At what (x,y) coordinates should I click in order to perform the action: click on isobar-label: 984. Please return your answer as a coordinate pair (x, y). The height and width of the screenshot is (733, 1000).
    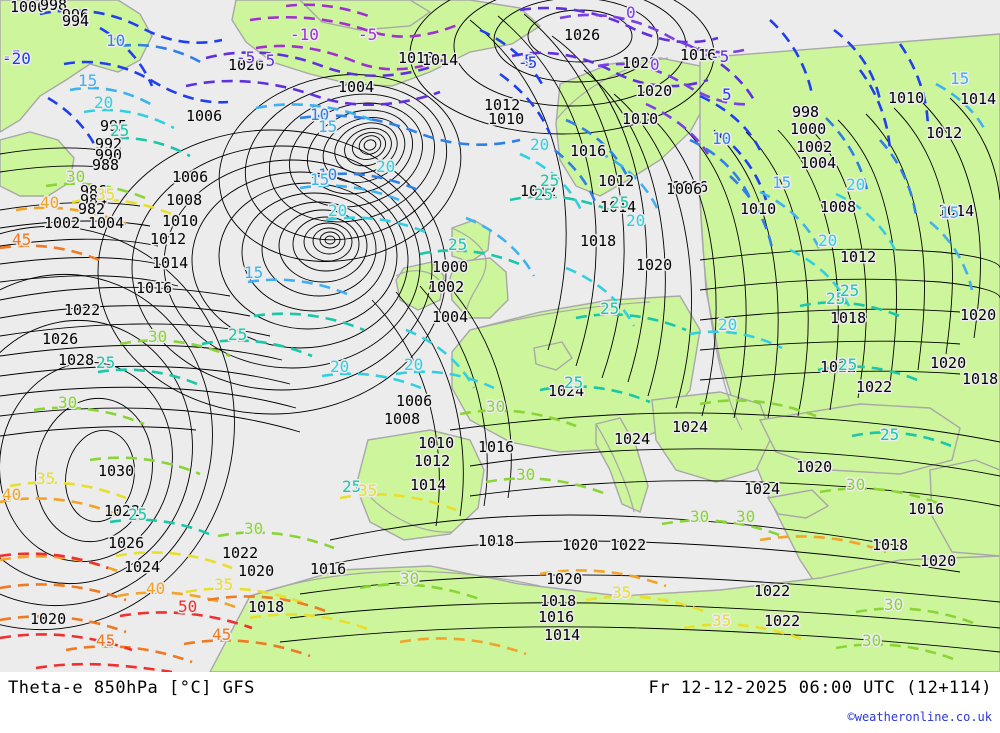
    Looking at the image, I should click on (93, 200).